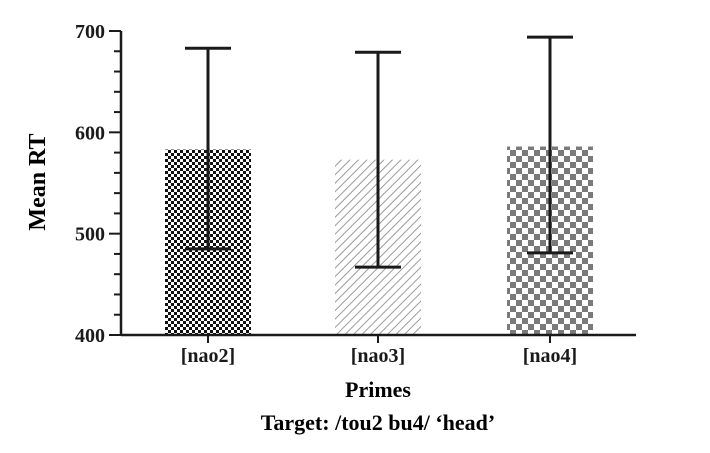 Image resolution: width=710 pixels, height=453 pixels. What do you see at coordinates (378, 422) in the screenshot?
I see `chart-caption: Target: /tou2 bu4/ ‘head’` at bounding box center [378, 422].